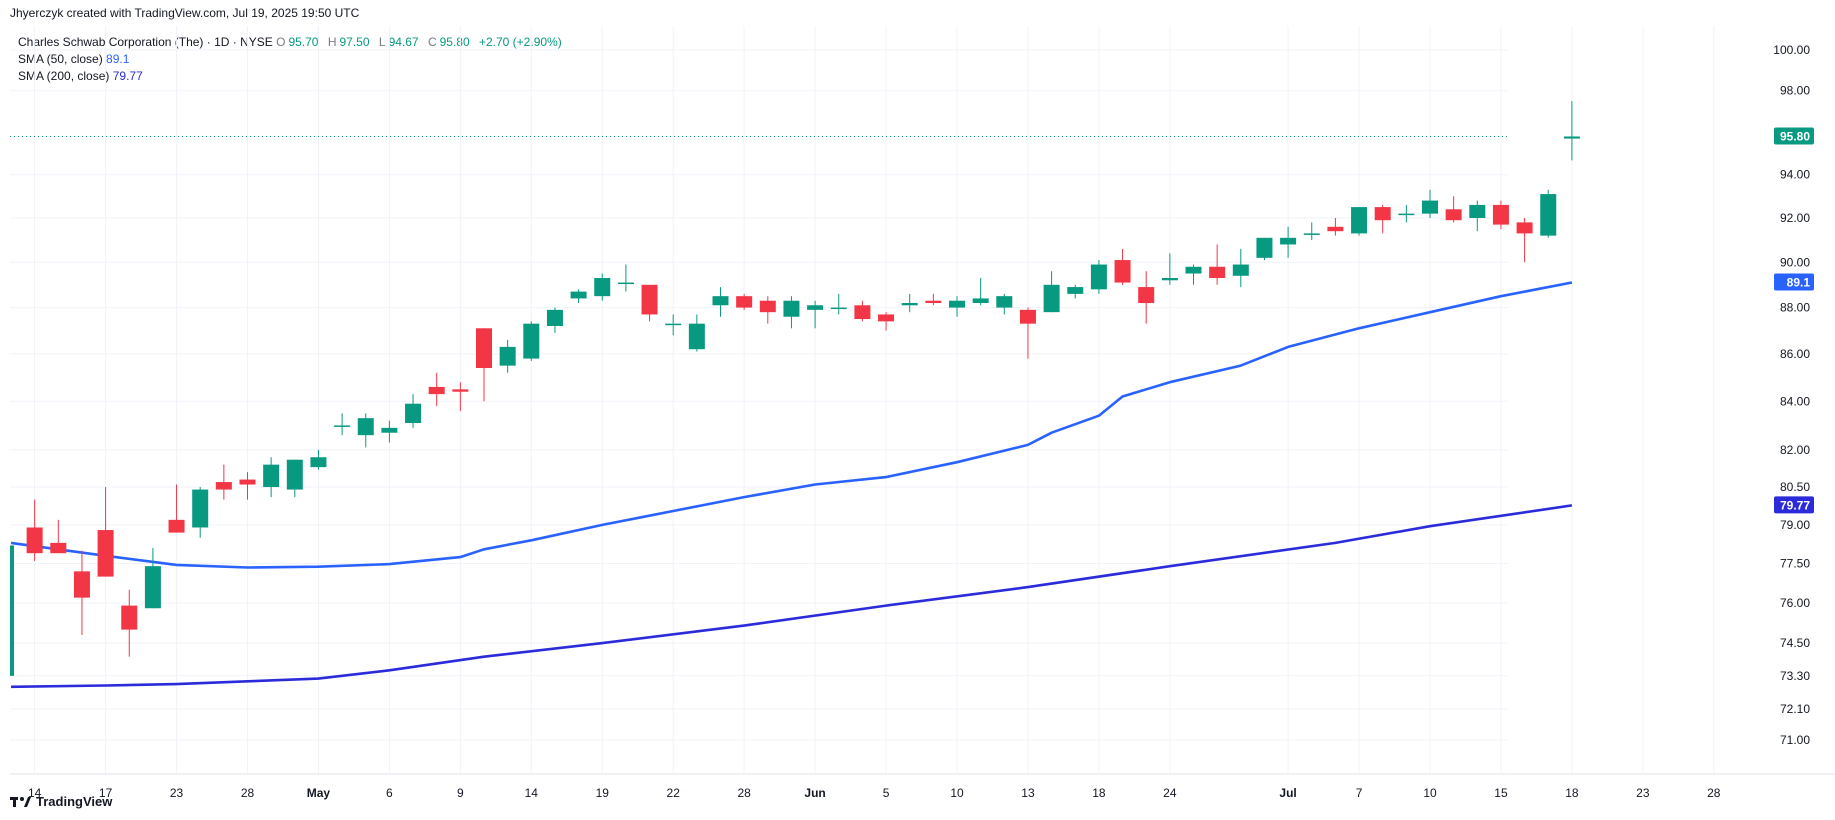 The width and height of the screenshot is (1835, 820). I want to click on y-tick-label: 80.50, so click(1795, 487).